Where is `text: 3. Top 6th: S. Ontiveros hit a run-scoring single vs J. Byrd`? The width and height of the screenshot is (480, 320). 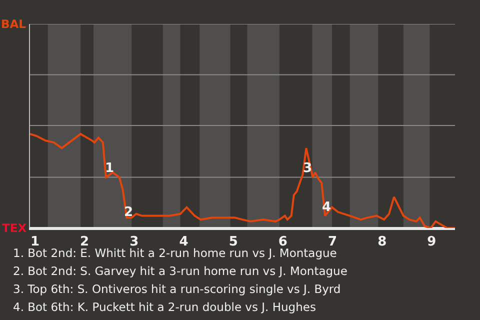 text: 3. Top 6th: S. Ontiveros hit a run-scoring single vs J. Byrd is located at coordinates (177, 289).